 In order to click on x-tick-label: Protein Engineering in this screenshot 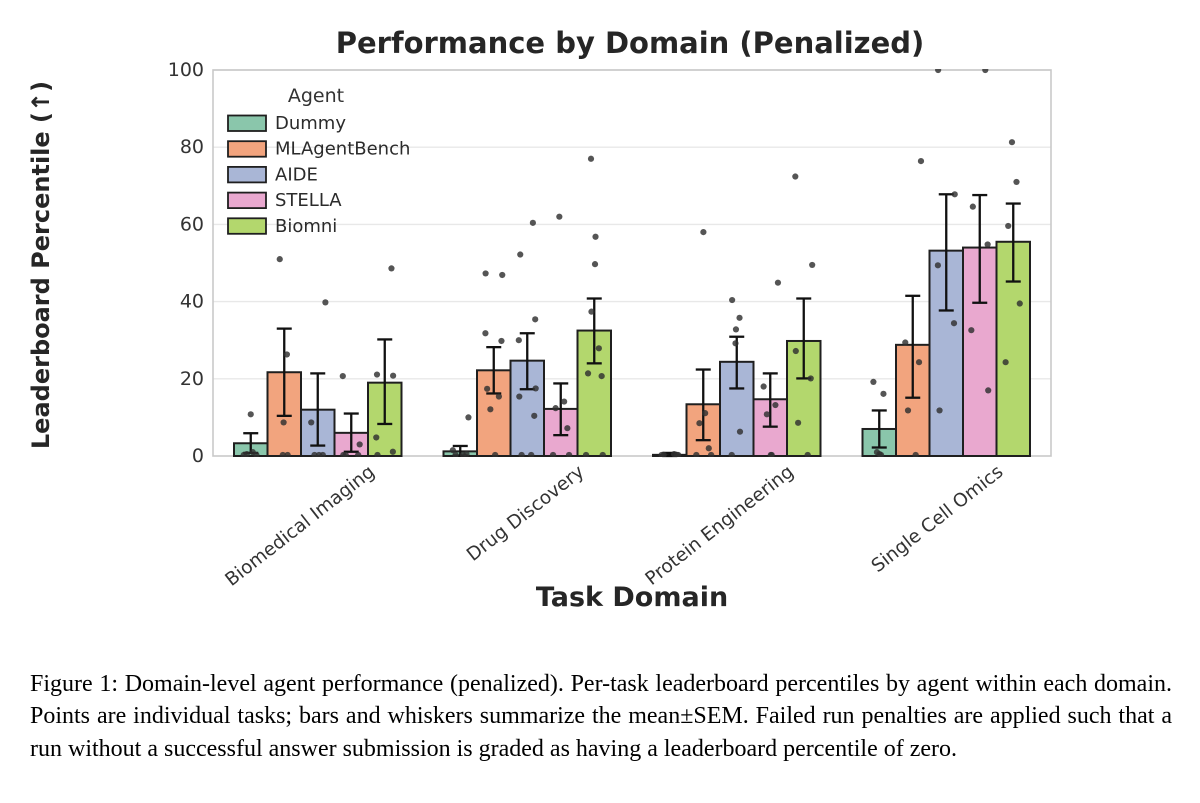, I will do `click(720, 525)`.